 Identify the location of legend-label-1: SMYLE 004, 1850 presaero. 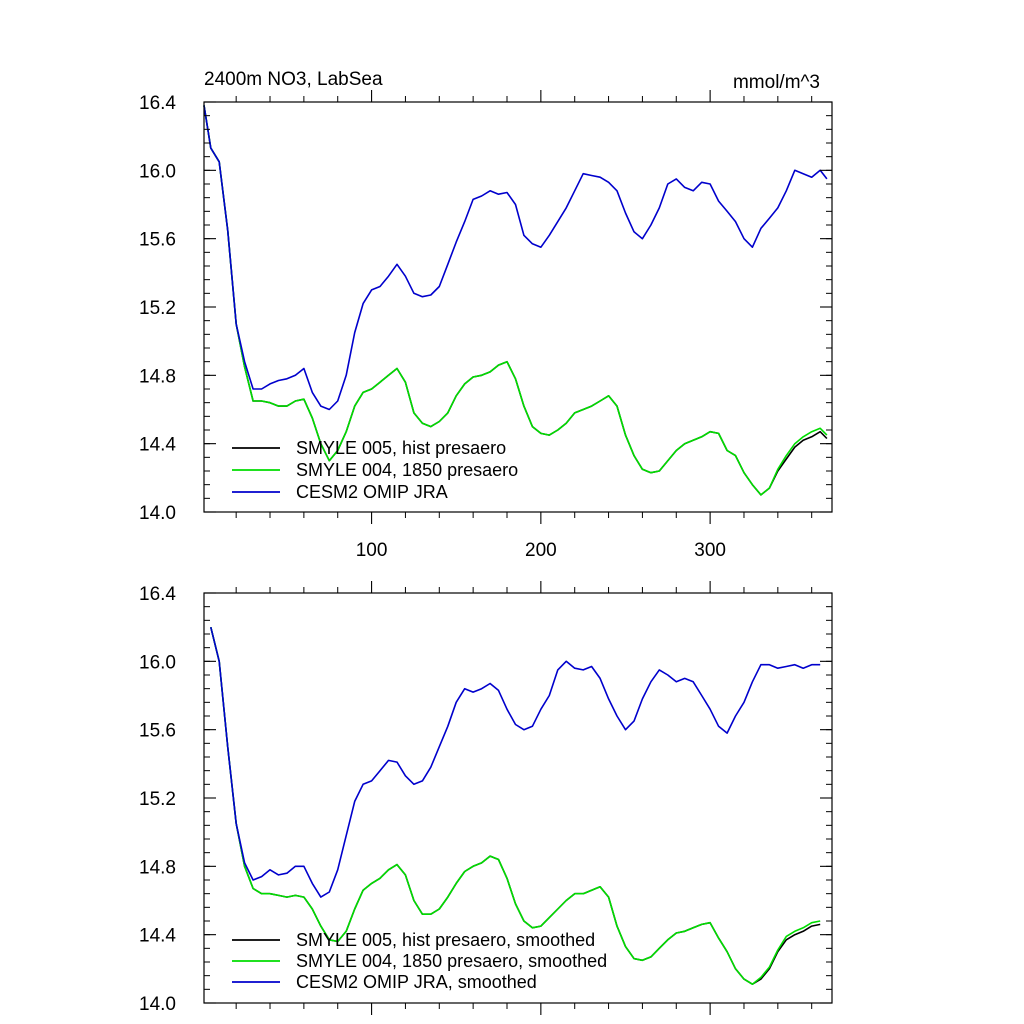
(407, 470).